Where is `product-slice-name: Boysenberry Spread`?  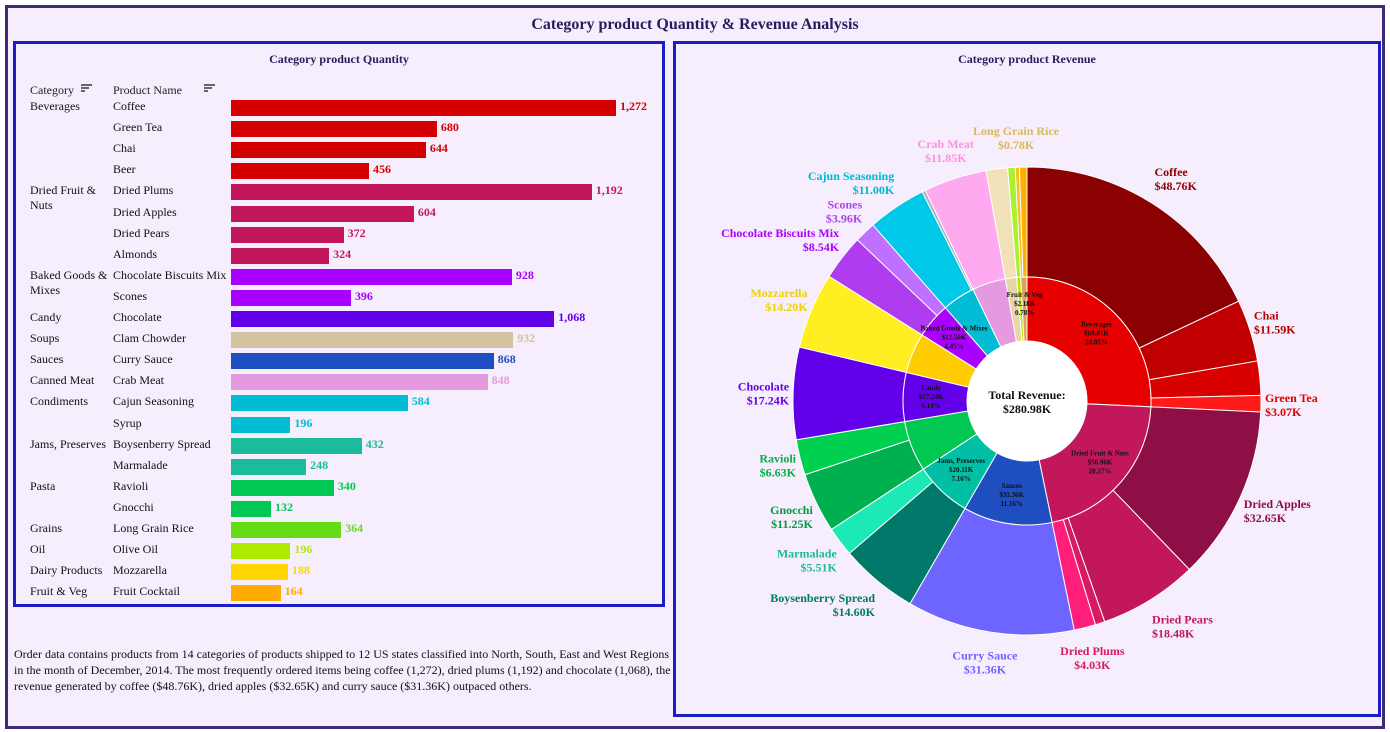 product-slice-name: Boysenberry Spread is located at coordinates (822, 598).